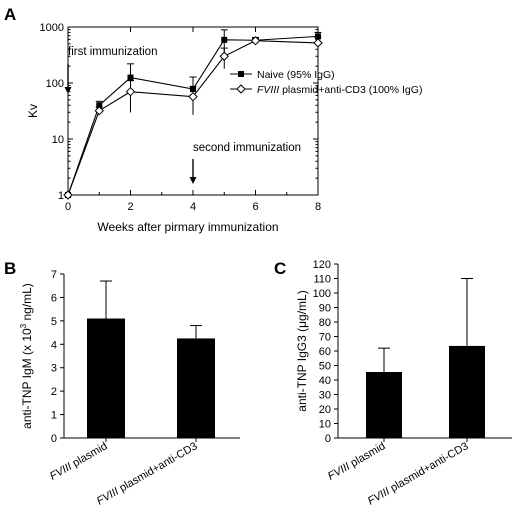  I want to click on panel-a-y-tick-label: 1000, so click(52, 28).